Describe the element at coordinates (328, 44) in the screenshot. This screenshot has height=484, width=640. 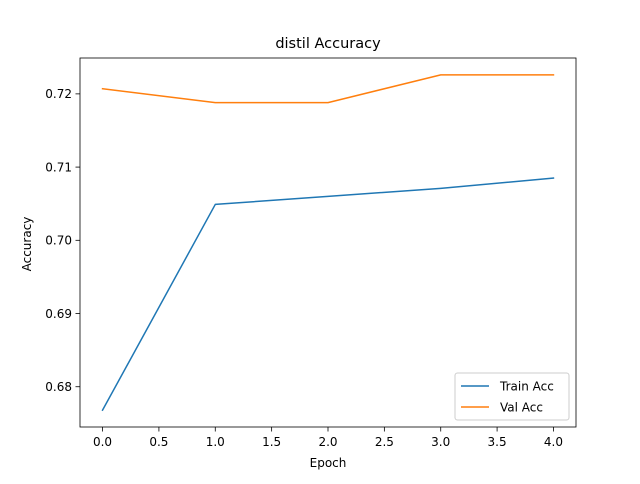
I see `chart-title: distil Accuracy` at that location.